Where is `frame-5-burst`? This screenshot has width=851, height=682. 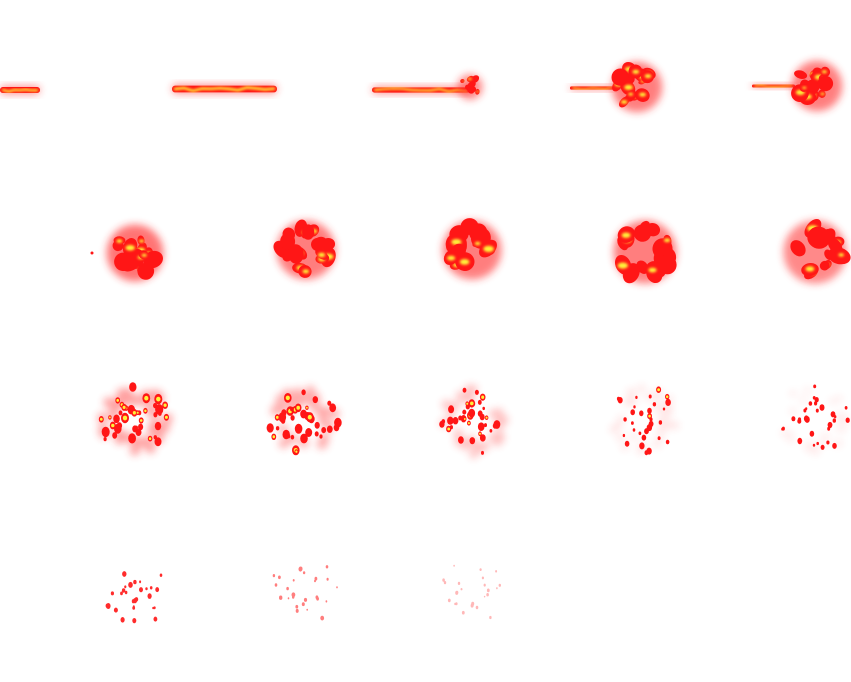
frame-5-burst is located at coordinates (797, 86).